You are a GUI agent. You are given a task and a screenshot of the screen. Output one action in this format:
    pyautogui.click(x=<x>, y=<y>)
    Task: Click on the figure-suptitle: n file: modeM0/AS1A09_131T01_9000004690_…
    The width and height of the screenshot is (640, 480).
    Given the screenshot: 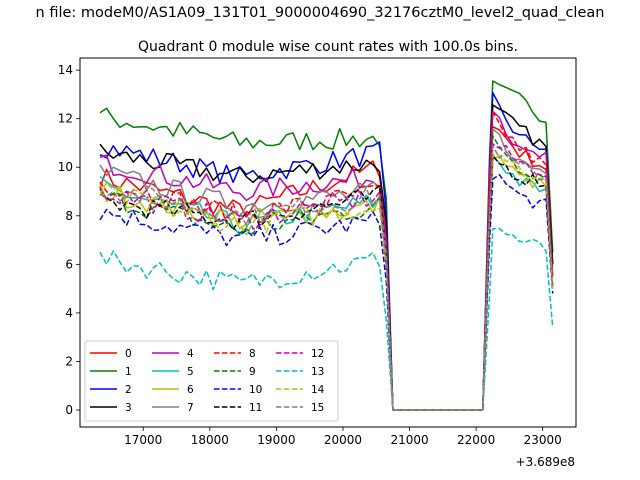 What is the action you would take?
    pyautogui.click(x=320, y=13)
    